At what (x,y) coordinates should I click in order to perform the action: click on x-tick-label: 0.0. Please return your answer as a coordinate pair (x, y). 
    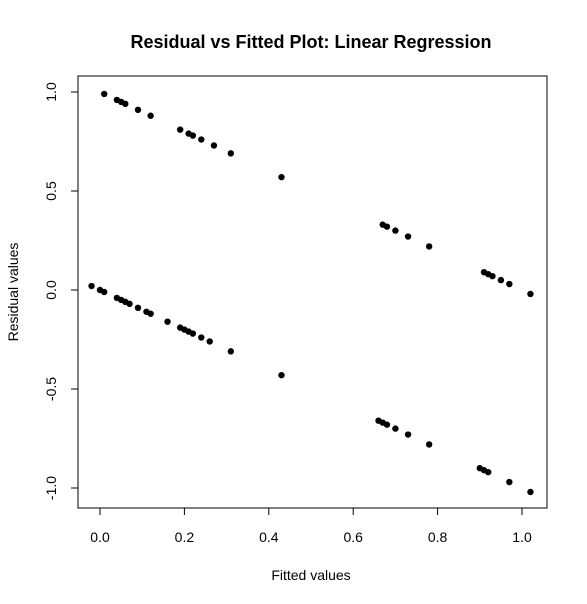
    Looking at the image, I should click on (100, 537).